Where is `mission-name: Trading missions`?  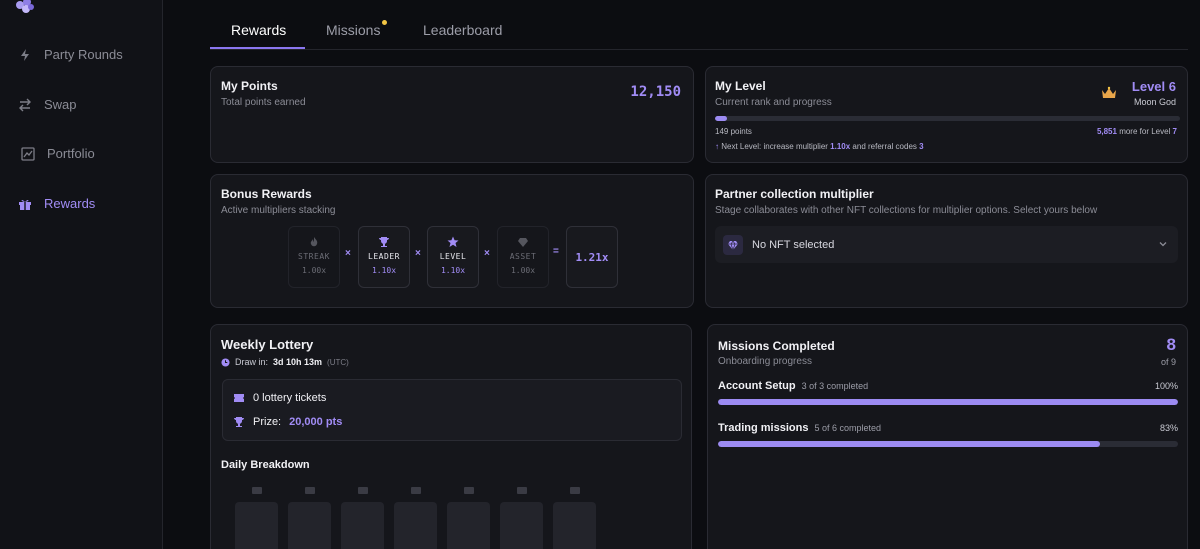 mission-name: Trading missions is located at coordinates (763, 428).